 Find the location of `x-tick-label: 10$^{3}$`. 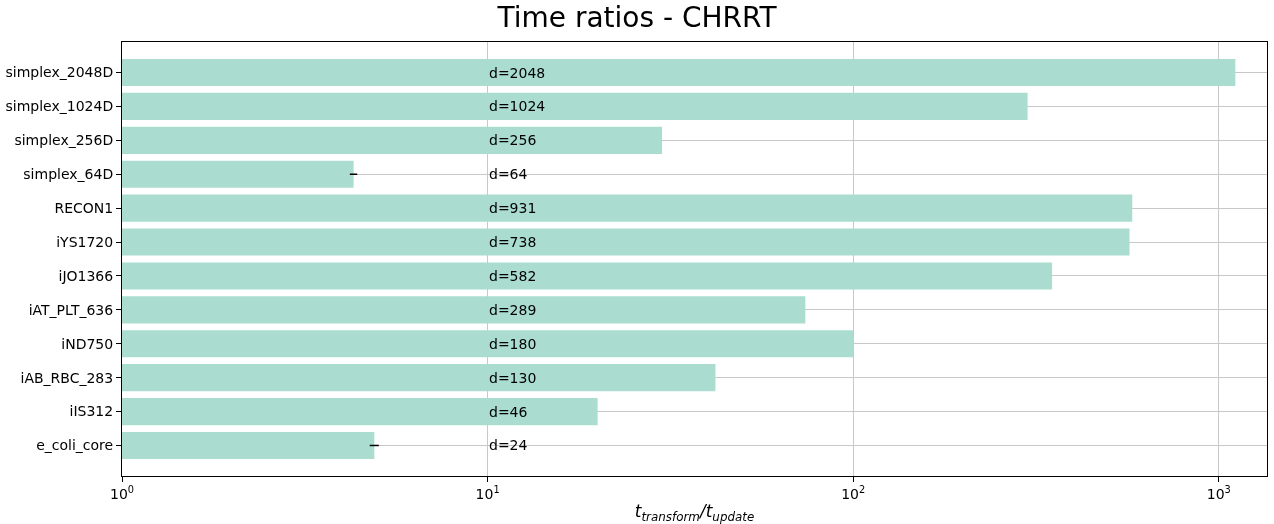

x-tick-label: 10$^{3}$ is located at coordinates (1218, 492).